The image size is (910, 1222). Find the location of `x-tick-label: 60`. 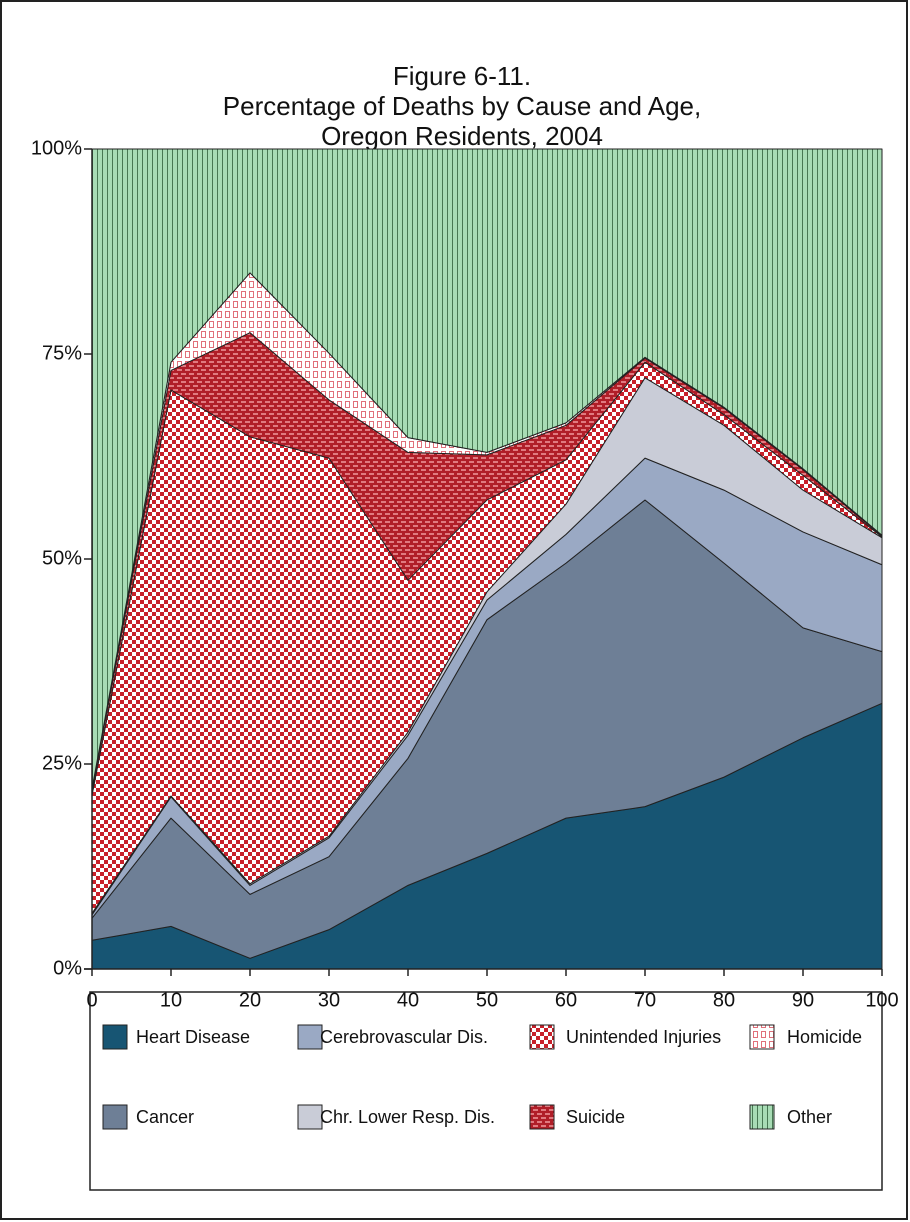

x-tick-label: 60 is located at coordinates (566, 1000).